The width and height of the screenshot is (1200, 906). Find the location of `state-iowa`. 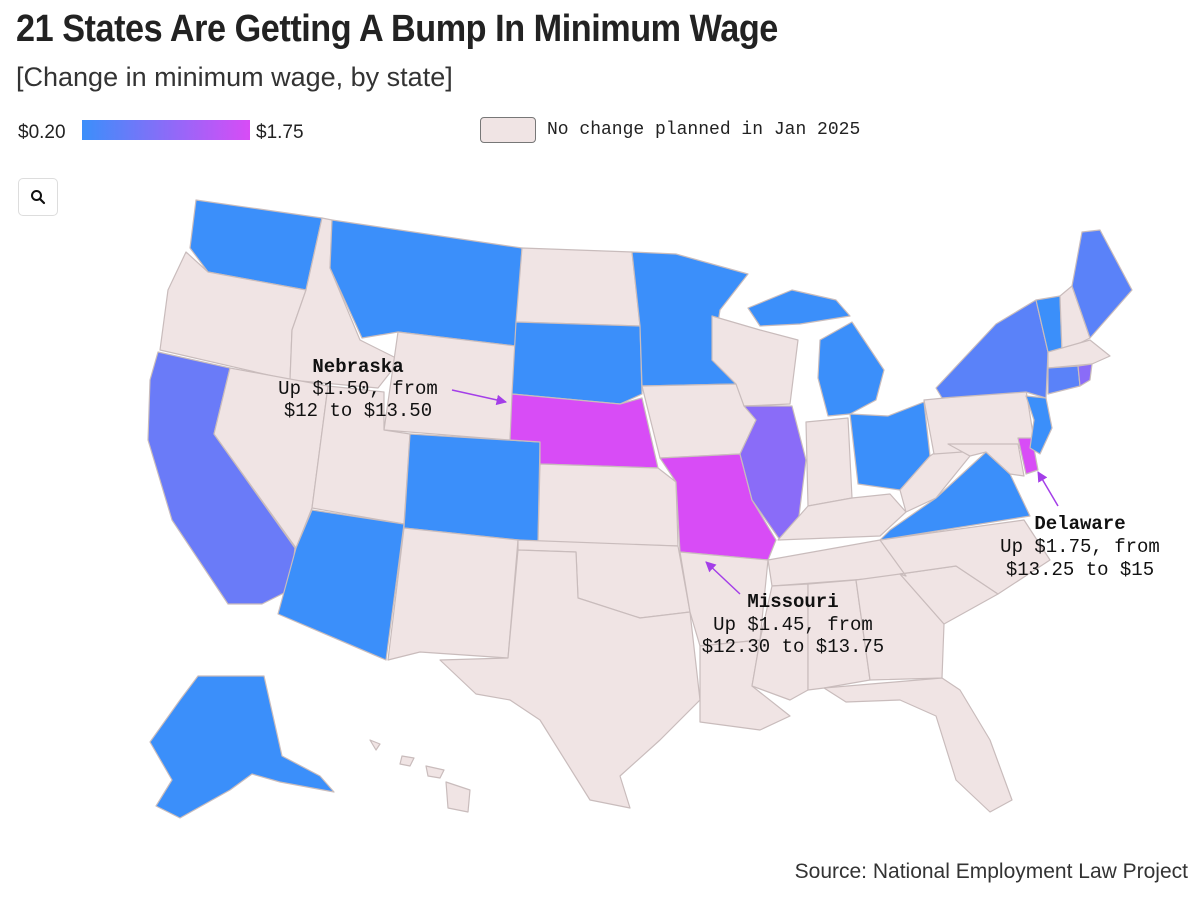

state-iowa is located at coordinates (699, 421).